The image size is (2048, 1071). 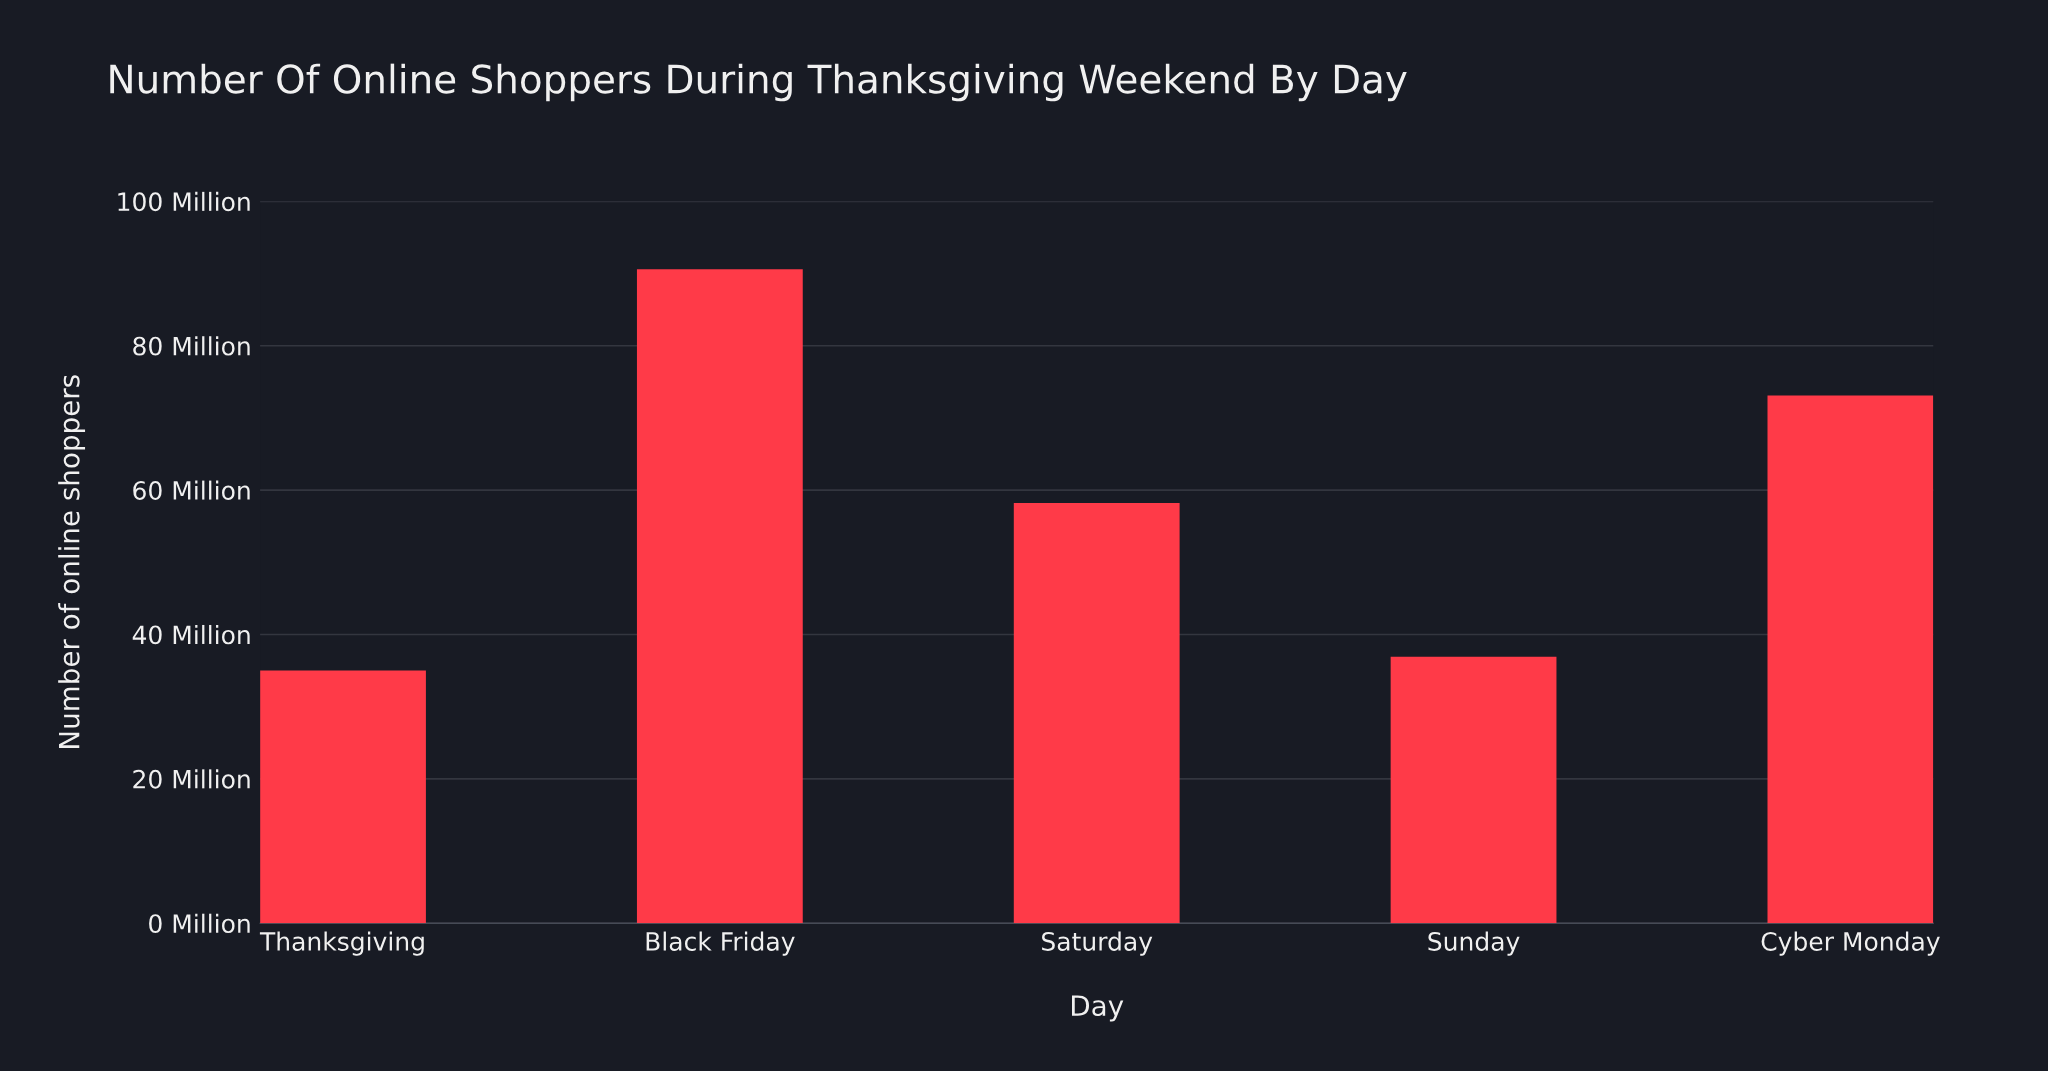 I want to click on chart-title: Number Of Online Shoppers During Thanksgiving Weekend By Day, so click(x=758, y=82).